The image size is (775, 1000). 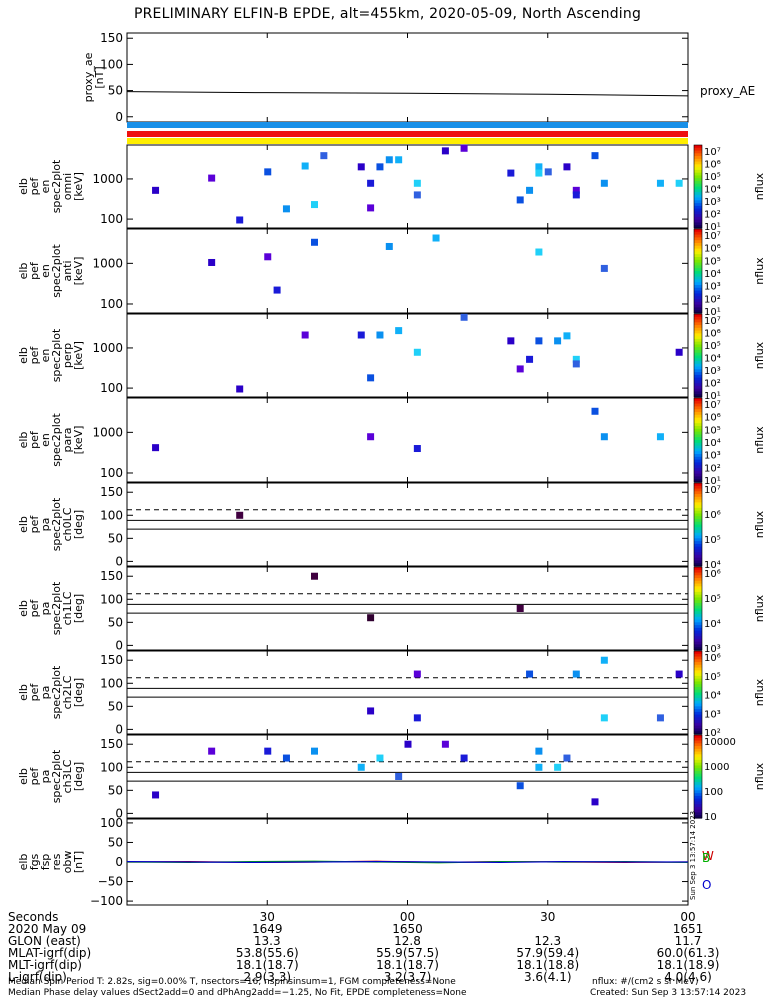 What do you see at coordinates (115, 622) in the screenshot?
I see `y-tick-label: 50` at bounding box center [115, 622].